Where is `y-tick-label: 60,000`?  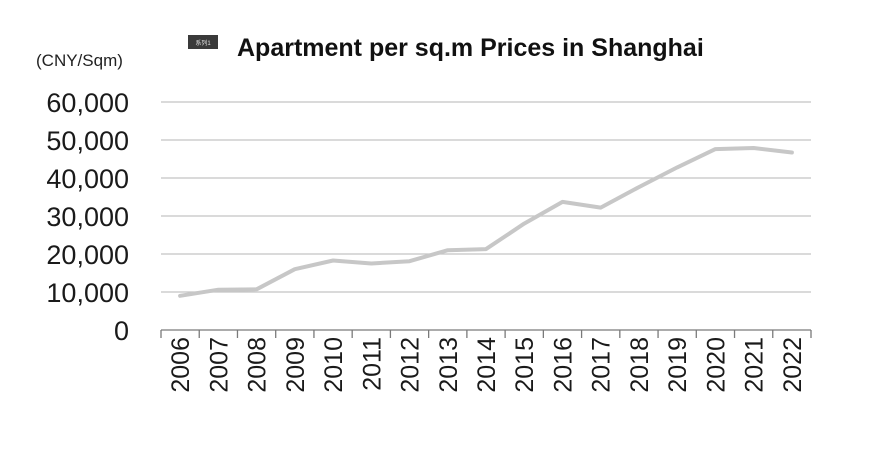
y-tick-label: 60,000 is located at coordinates (87, 103).